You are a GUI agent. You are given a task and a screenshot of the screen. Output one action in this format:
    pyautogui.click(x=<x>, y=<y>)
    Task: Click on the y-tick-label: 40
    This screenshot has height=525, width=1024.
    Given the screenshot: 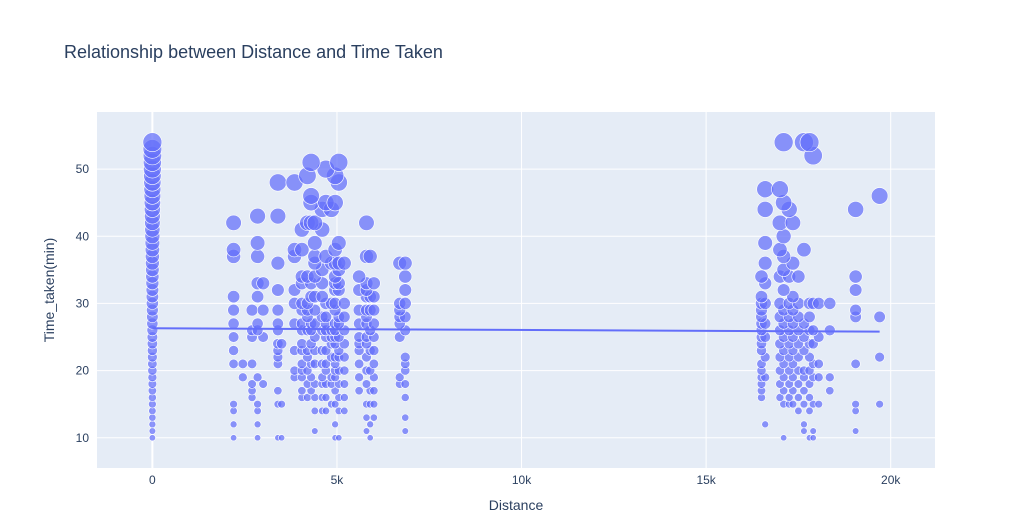 What is the action you would take?
    pyautogui.click(x=83, y=236)
    